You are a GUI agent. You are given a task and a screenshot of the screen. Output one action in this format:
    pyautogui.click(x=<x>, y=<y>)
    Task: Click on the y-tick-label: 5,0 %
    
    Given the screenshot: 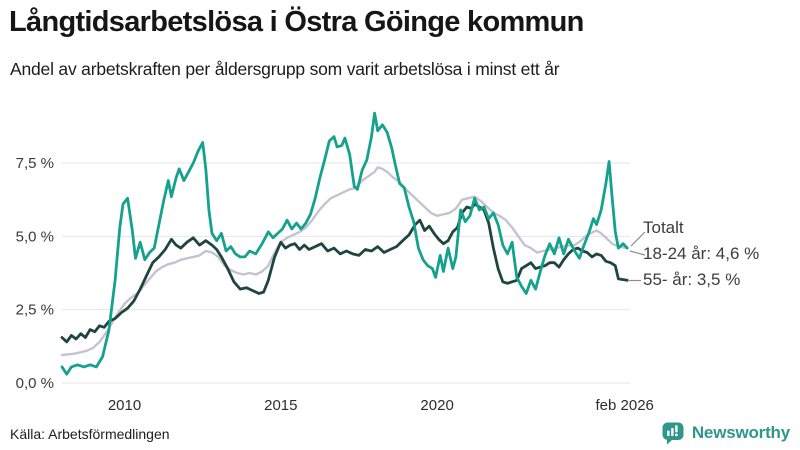 What is the action you would take?
    pyautogui.click(x=35, y=236)
    